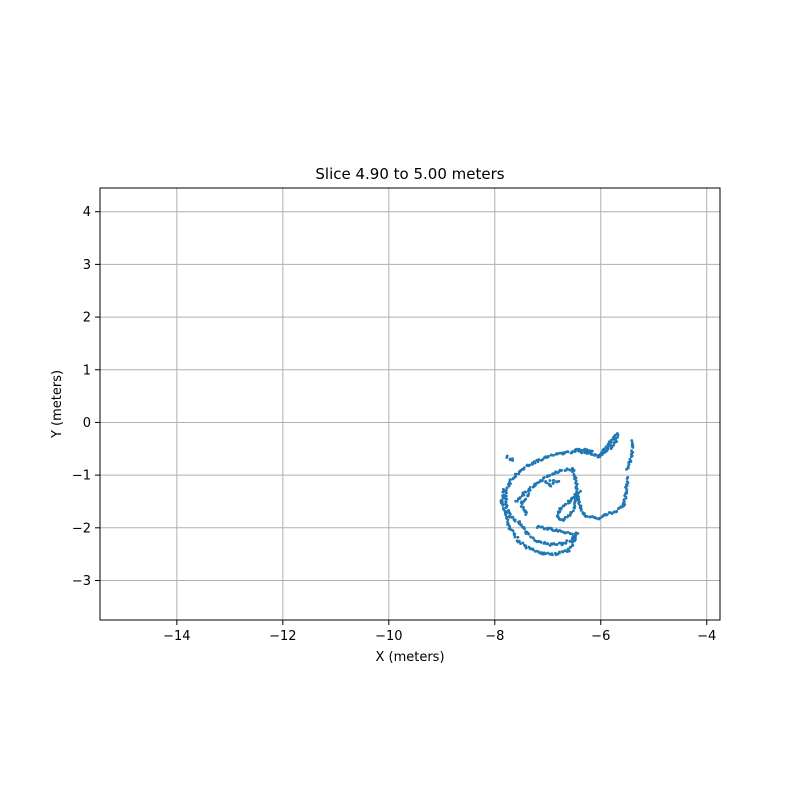  I want to click on x-tick-label: −10, so click(388, 636).